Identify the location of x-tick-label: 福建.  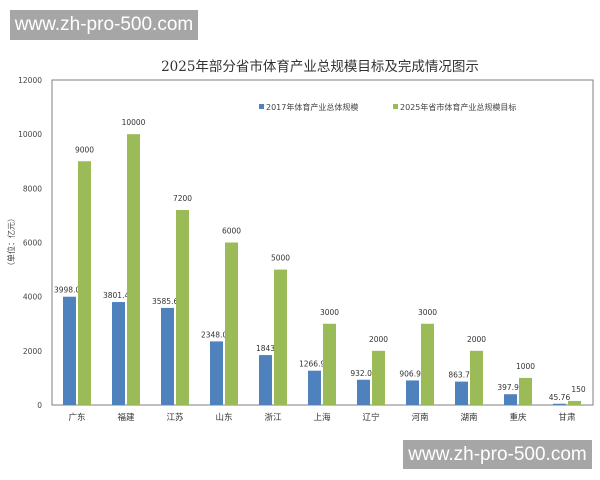
(126, 417).